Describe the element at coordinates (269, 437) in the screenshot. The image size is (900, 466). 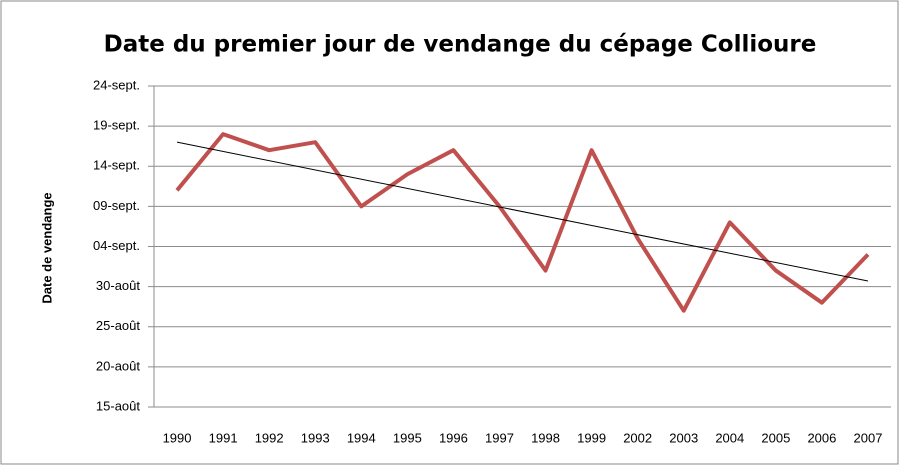
I see `x-tick-label: 1992` at that location.